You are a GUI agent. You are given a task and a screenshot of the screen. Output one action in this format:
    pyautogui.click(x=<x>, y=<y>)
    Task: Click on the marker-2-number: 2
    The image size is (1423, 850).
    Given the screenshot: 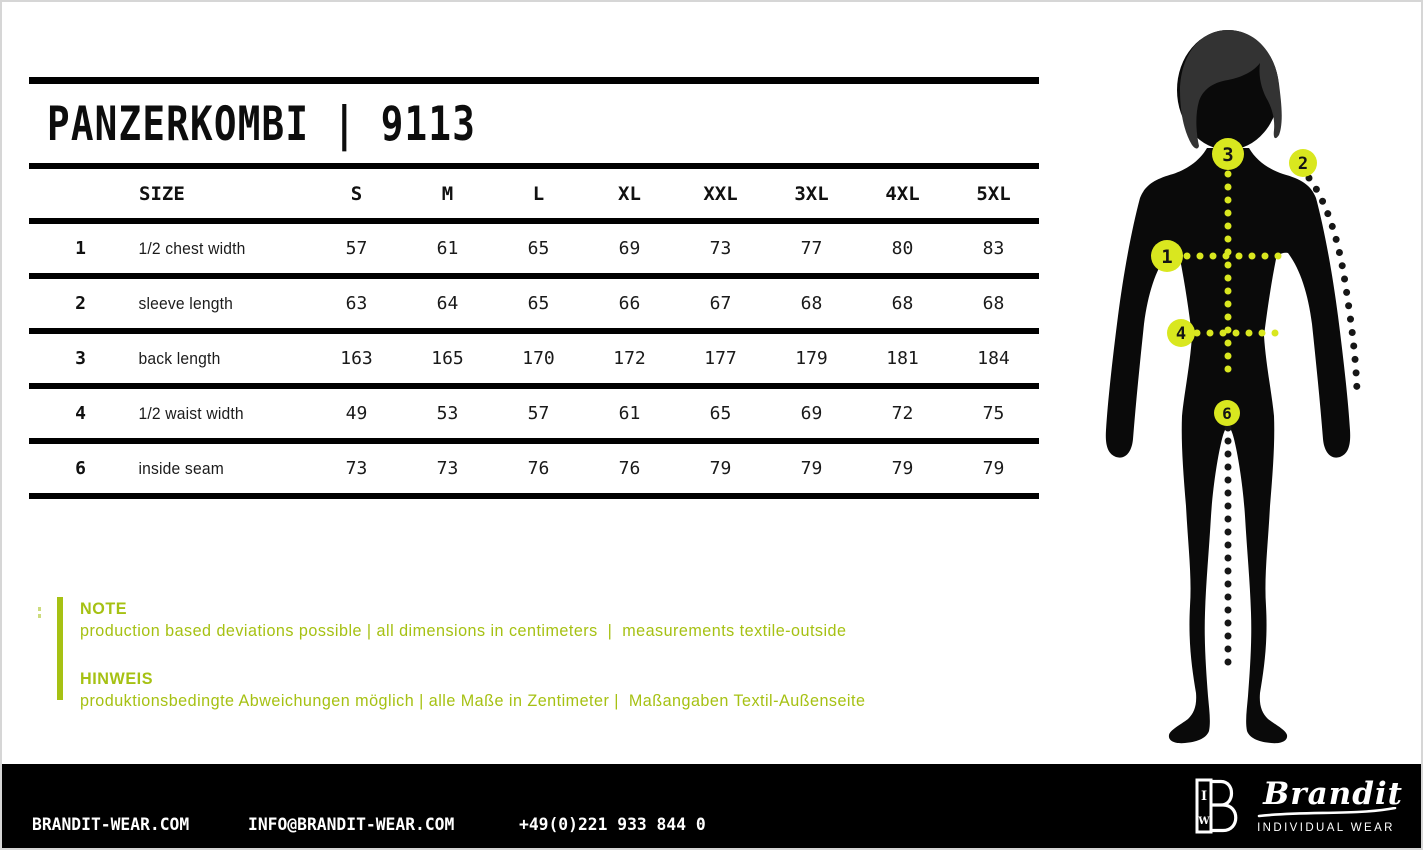 What is the action you would take?
    pyautogui.click(x=1303, y=164)
    